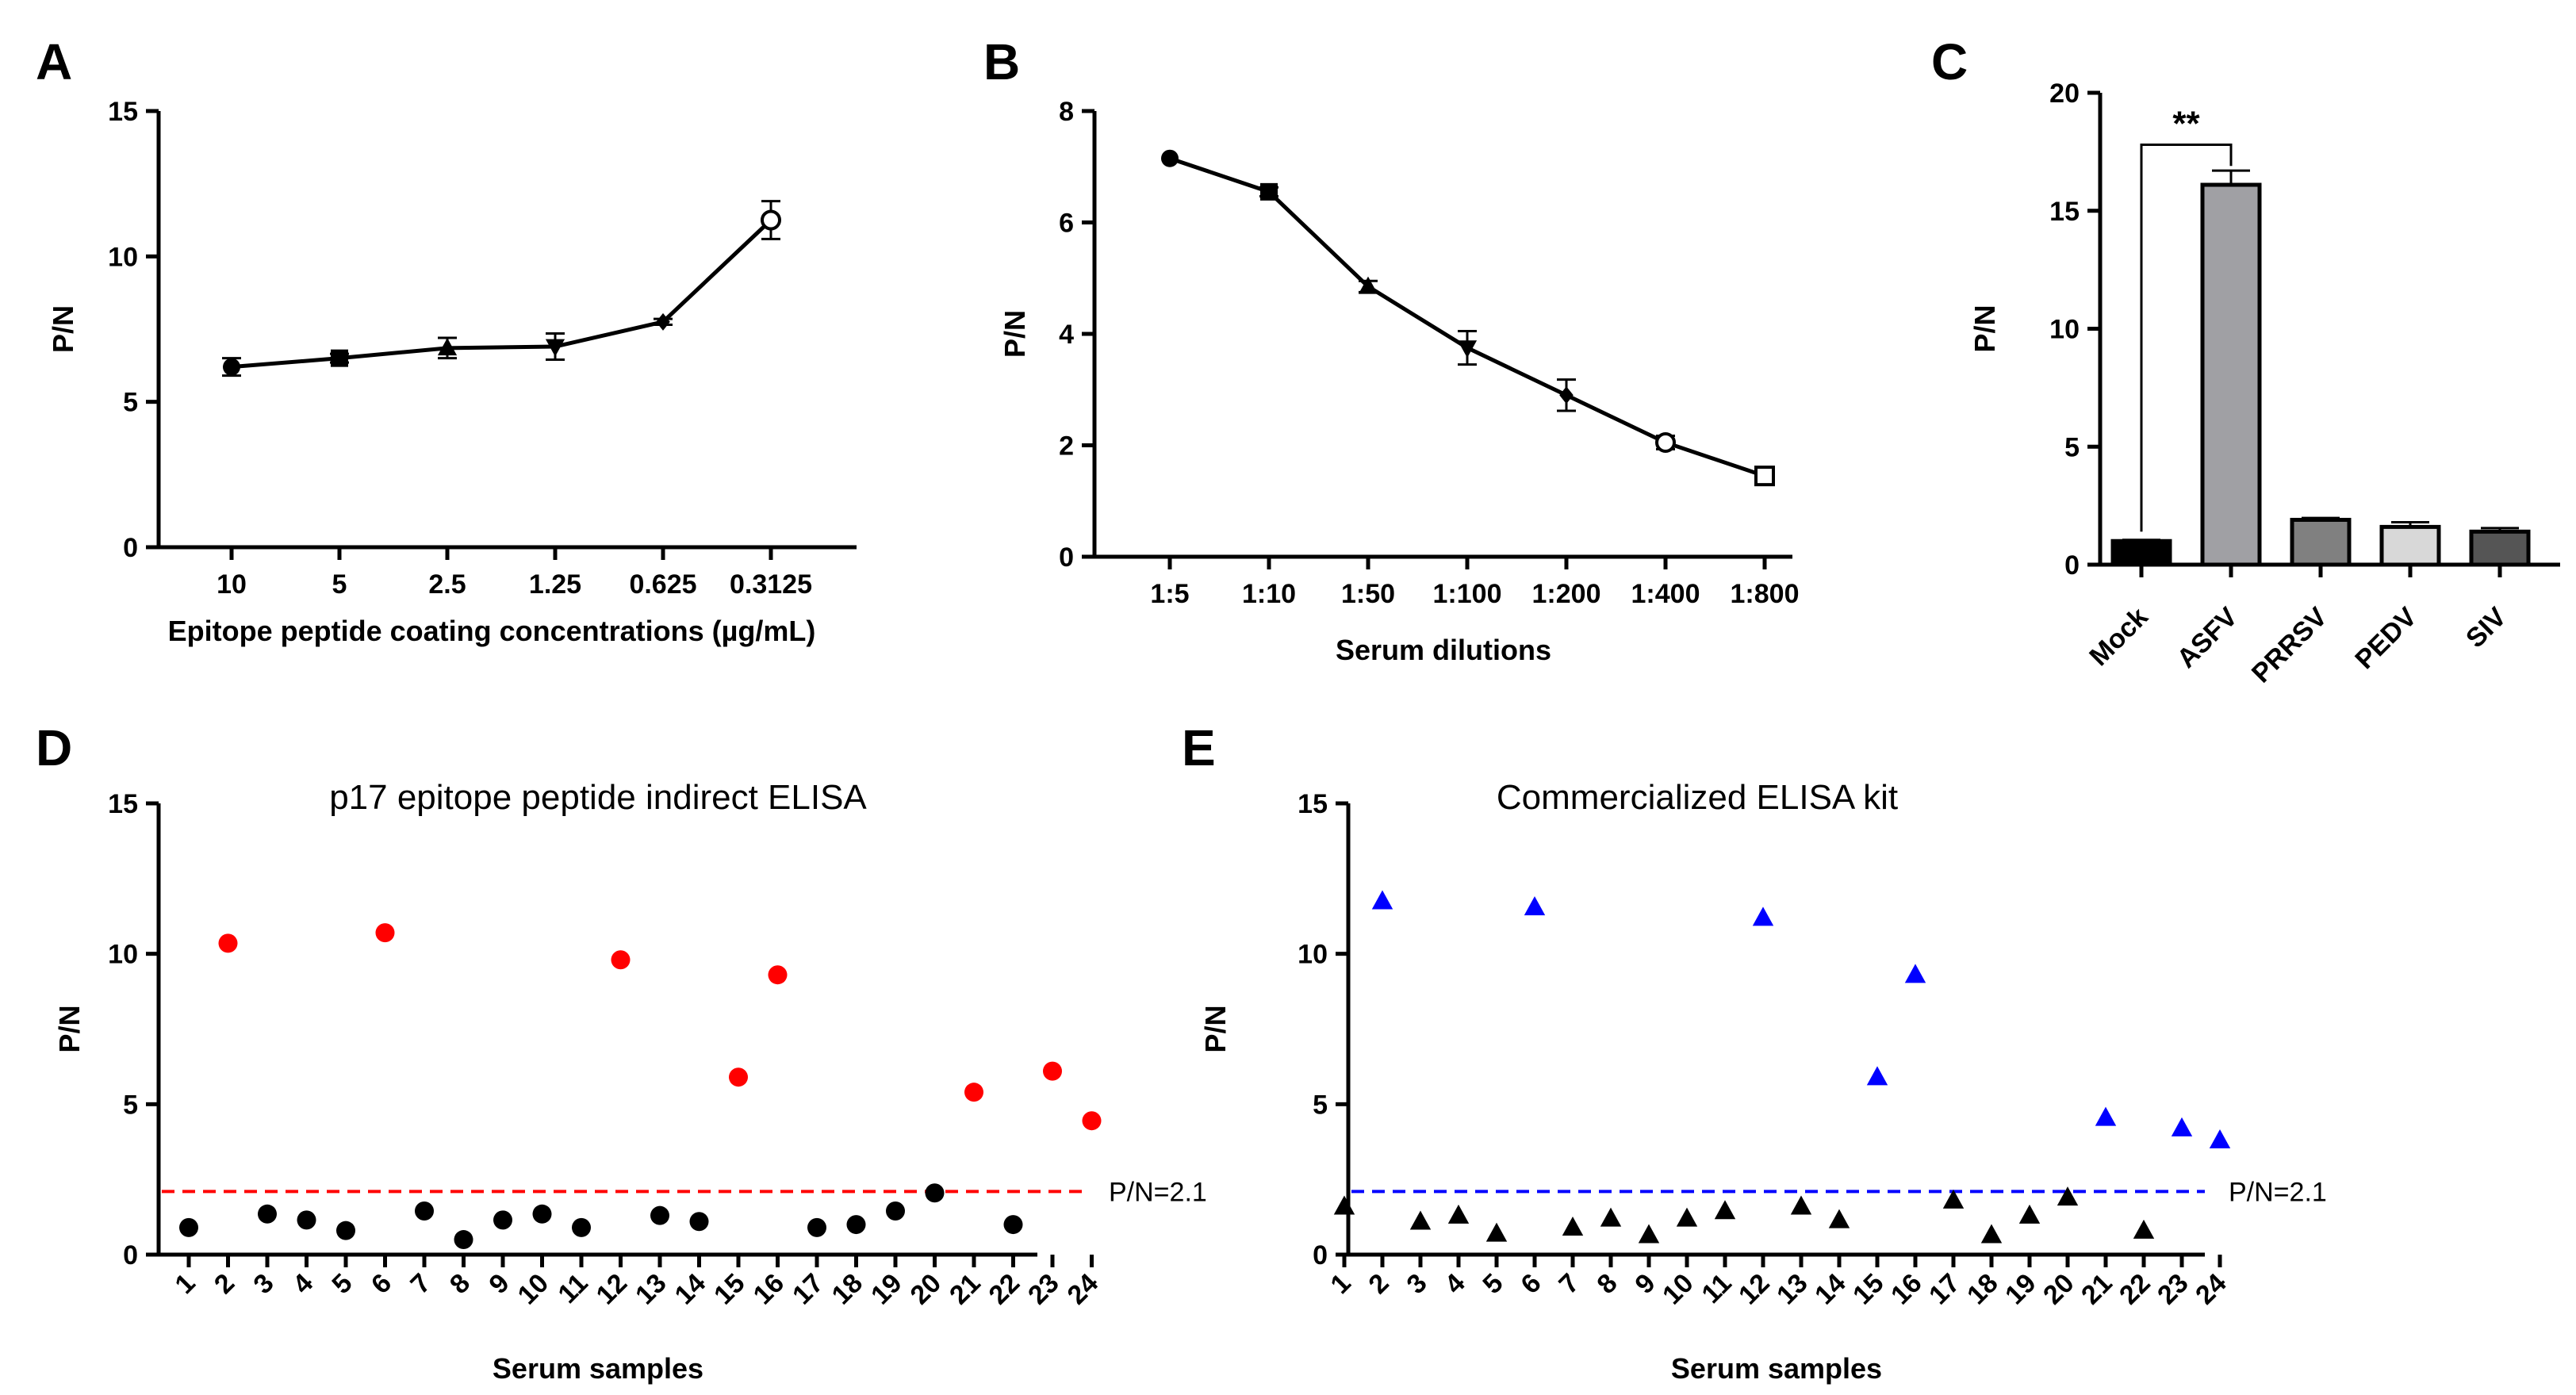 The image size is (2576, 1395). What do you see at coordinates (1766, 594) in the screenshot?
I see `x-tick-label-b: 1:800` at bounding box center [1766, 594].